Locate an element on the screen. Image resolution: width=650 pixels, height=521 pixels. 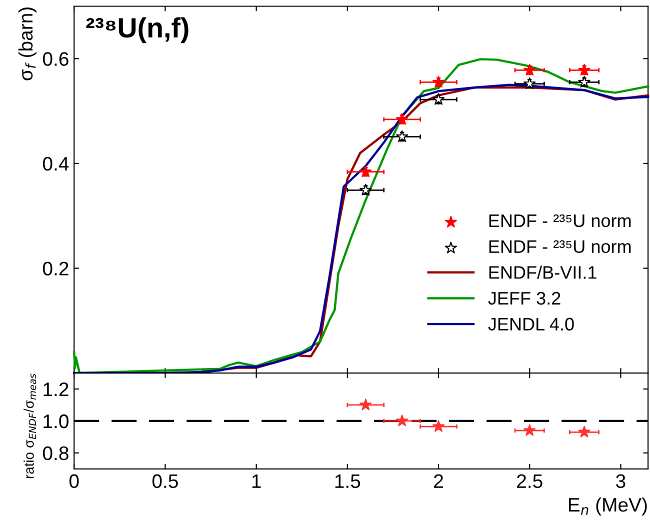
y-tick-label: 0.8 is located at coordinates (55, 453).